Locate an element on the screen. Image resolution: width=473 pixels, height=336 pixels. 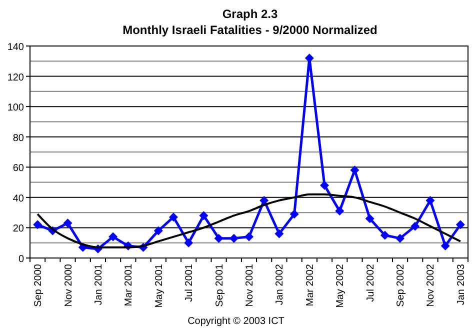
x-tick-label: Sep 2000 is located at coordinates (38, 285).